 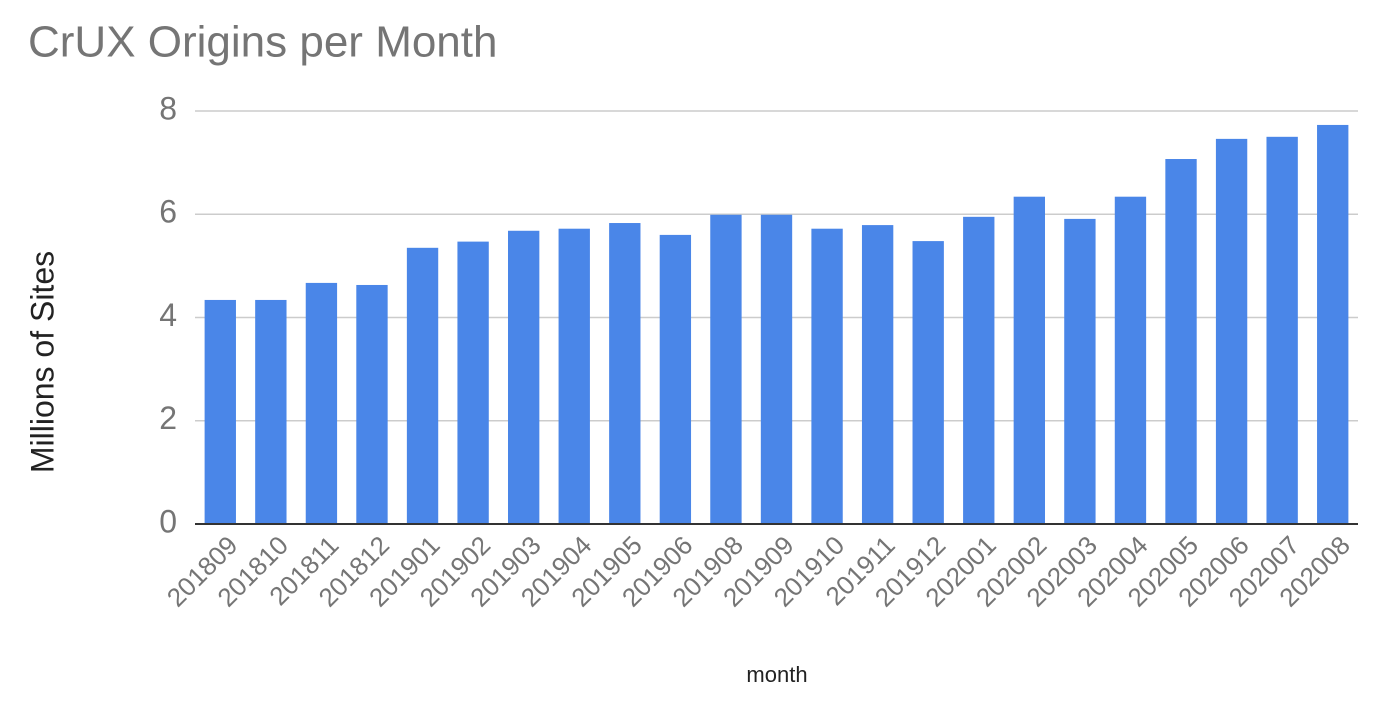 What do you see at coordinates (168, 521) in the screenshot?
I see `y-tick-label: 0` at bounding box center [168, 521].